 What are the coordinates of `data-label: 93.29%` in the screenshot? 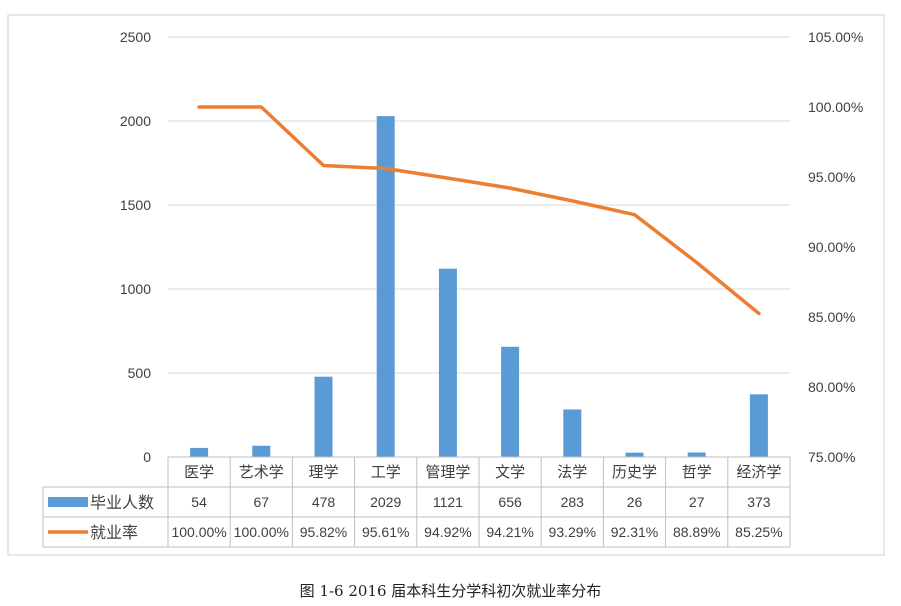 It's located at (572, 532).